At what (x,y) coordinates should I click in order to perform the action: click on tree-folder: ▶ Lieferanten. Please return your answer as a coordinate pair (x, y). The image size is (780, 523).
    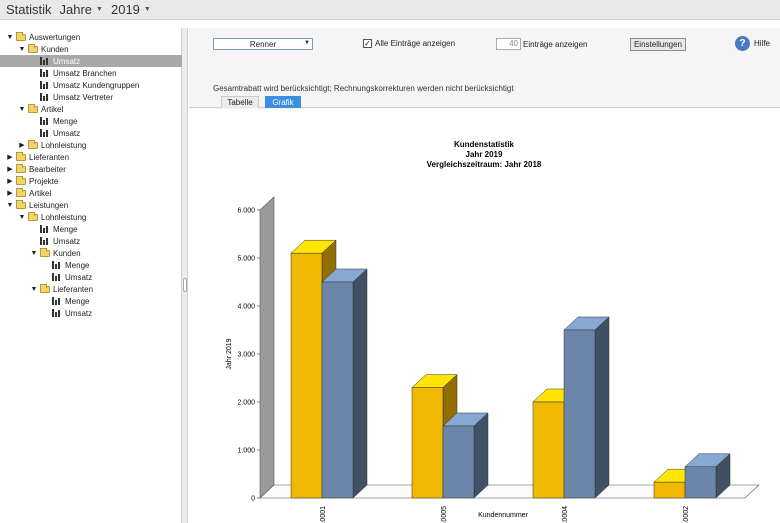
    Looking at the image, I should click on (91, 157).